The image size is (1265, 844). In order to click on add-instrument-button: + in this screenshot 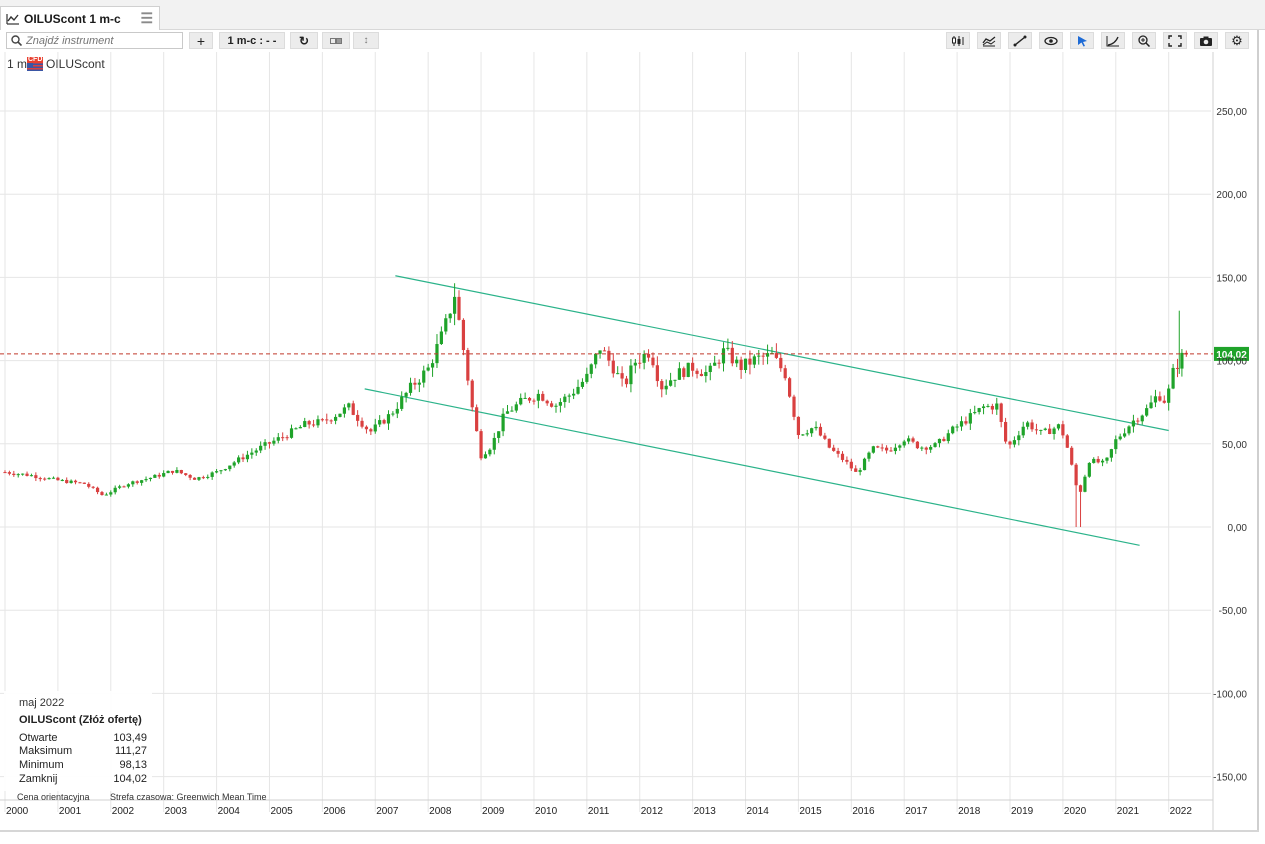, I will do `click(201, 40)`.